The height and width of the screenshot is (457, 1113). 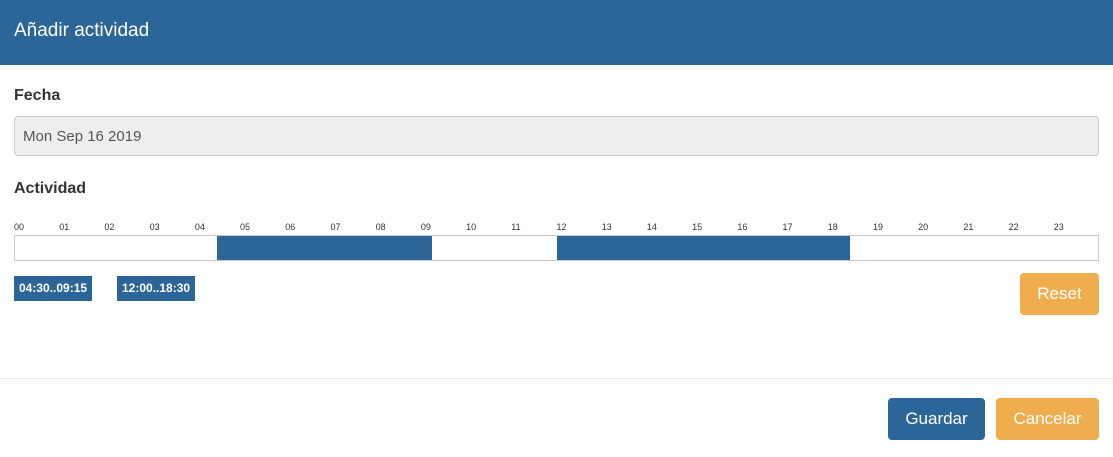 What do you see at coordinates (82, 30) in the screenshot?
I see `modal-title: Añadir actividad` at bounding box center [82, 30].